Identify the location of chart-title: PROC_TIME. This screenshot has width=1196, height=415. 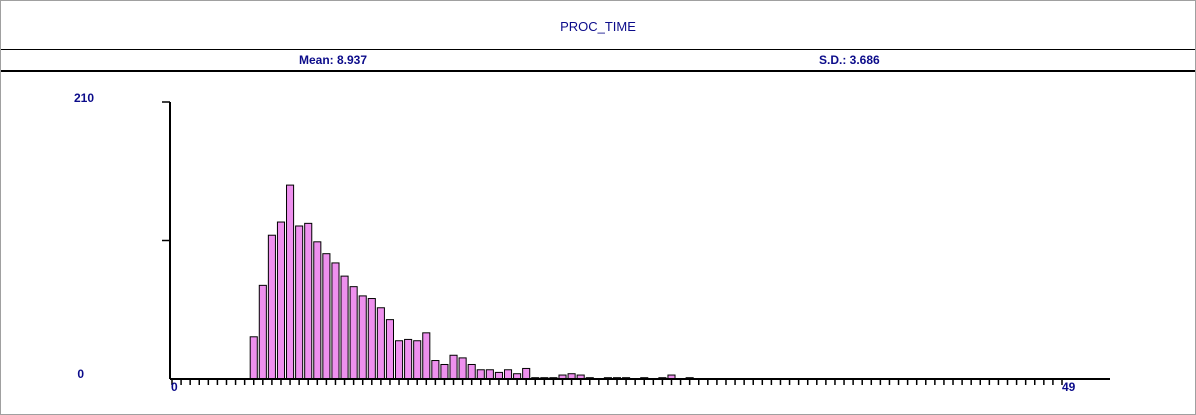
(598, 26).